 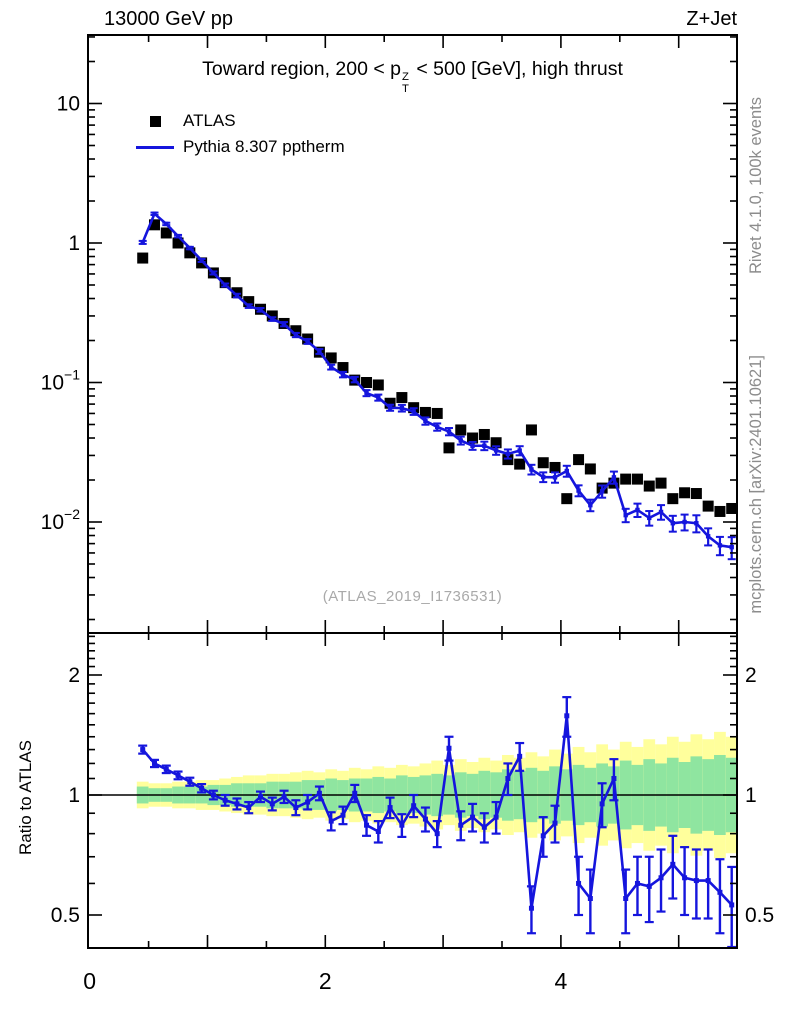 I want to click on rivet-version-note: Rivet 4.1.0, 100k events, so click(x=756, y=186).